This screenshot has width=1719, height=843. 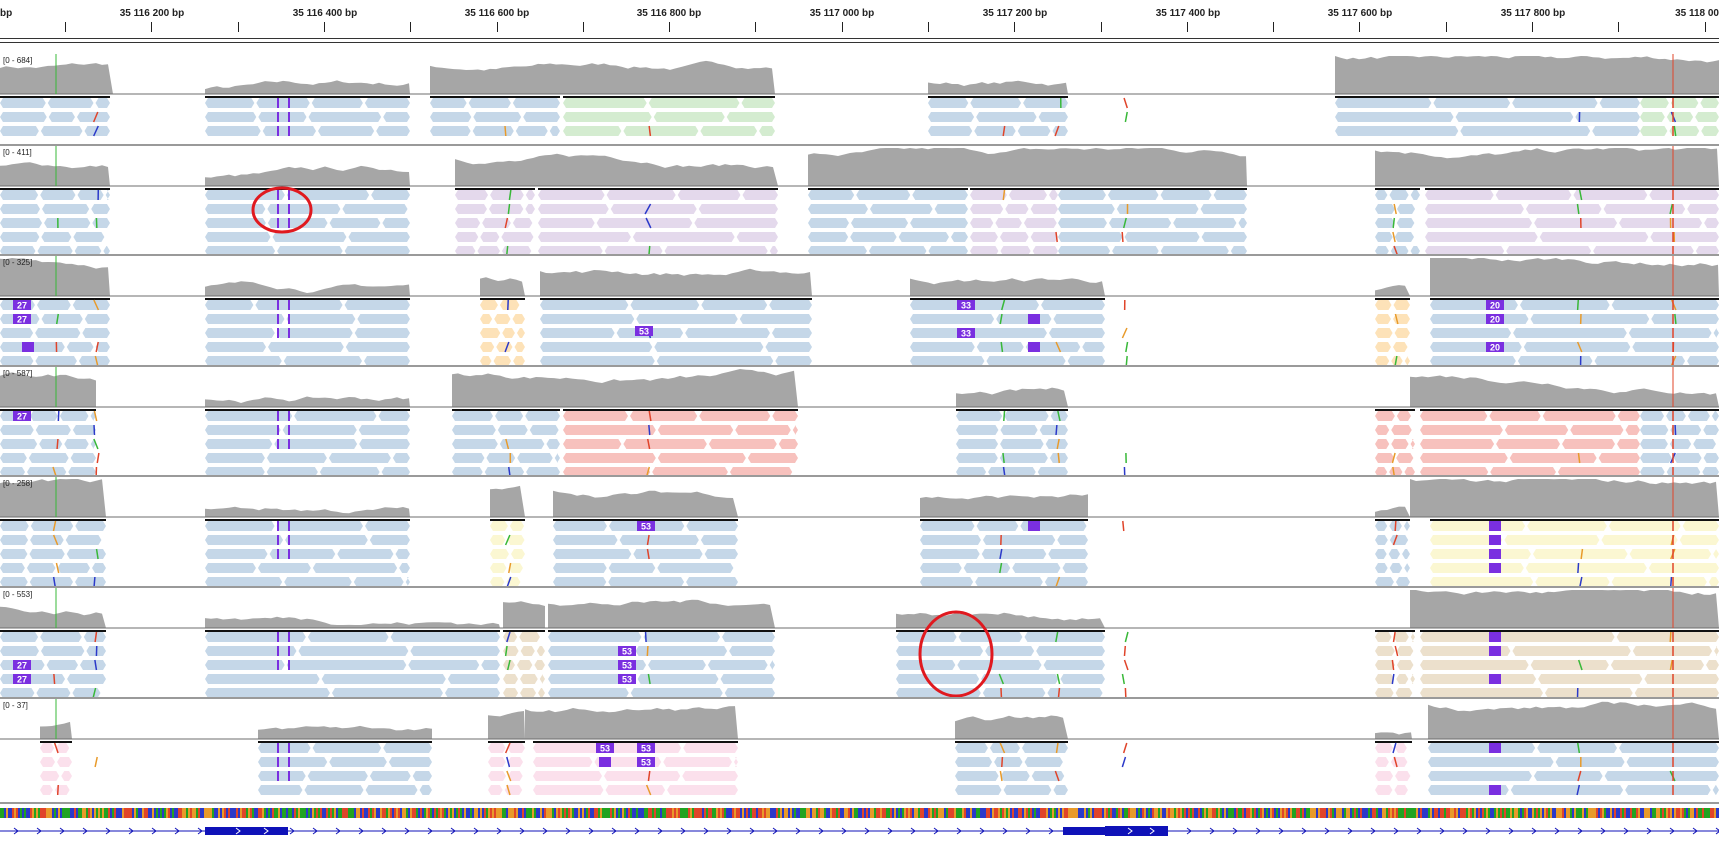 What do you see at coordinates (282, 210) in the screenshot?
I see `highlight-circle` at bounding box center [282, 210].